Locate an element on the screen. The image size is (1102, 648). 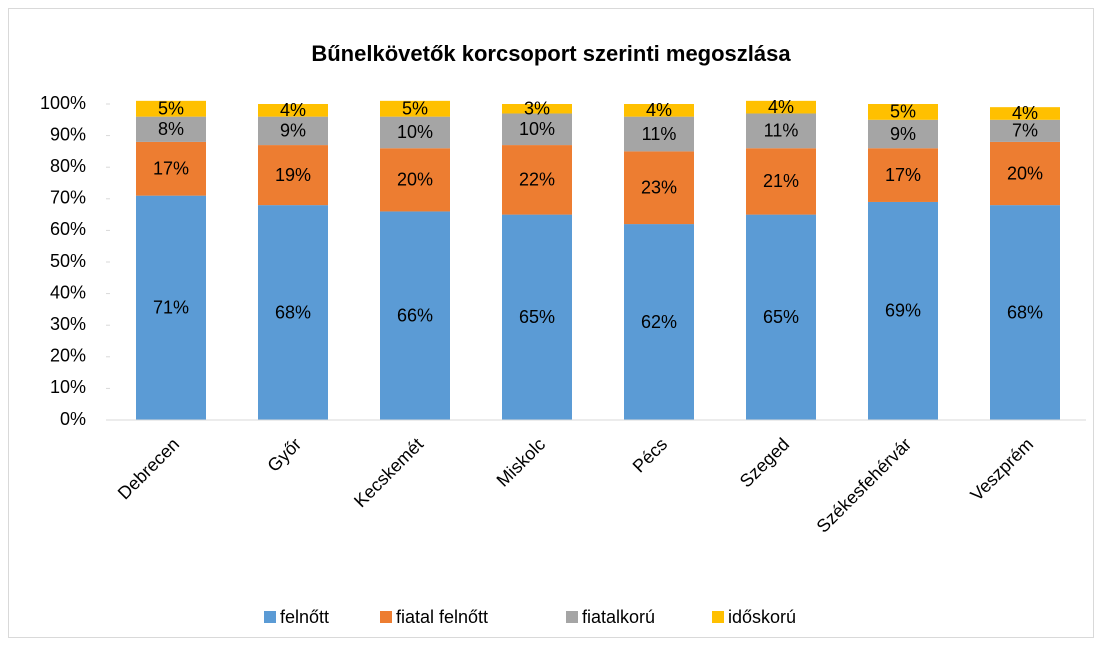
data-label: 8% is located at coordinates (171, 129).